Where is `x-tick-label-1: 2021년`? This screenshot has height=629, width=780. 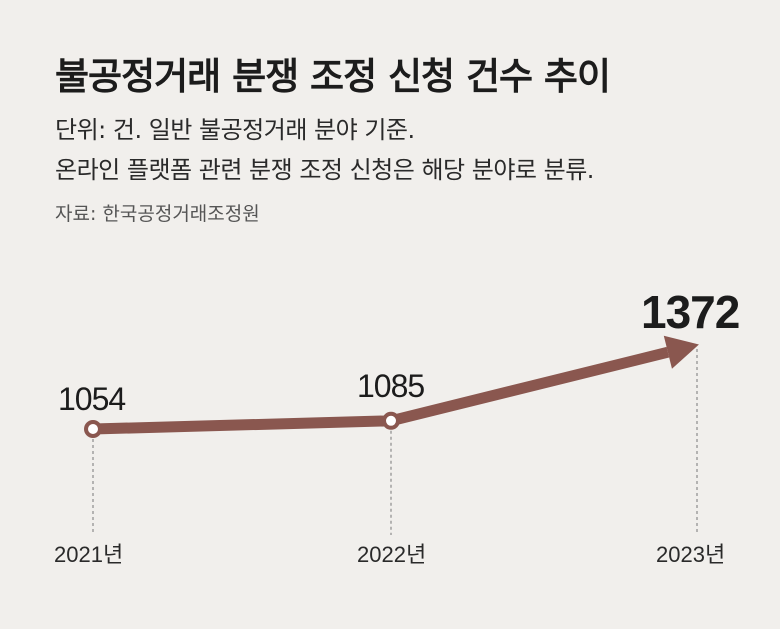
x-tick-label-1: 2021년 is located at coordinates (88, 554).